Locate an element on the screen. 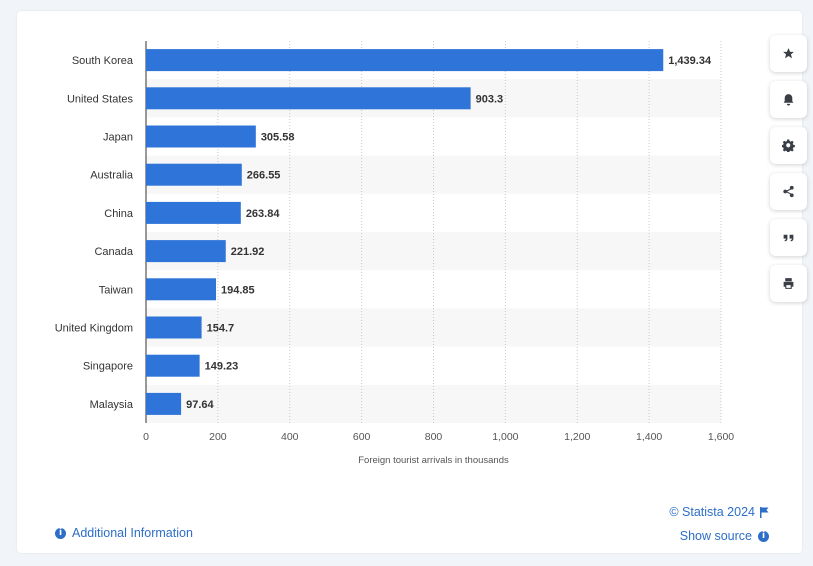  value-label: 194.85 is located at coordinates (238, 290).